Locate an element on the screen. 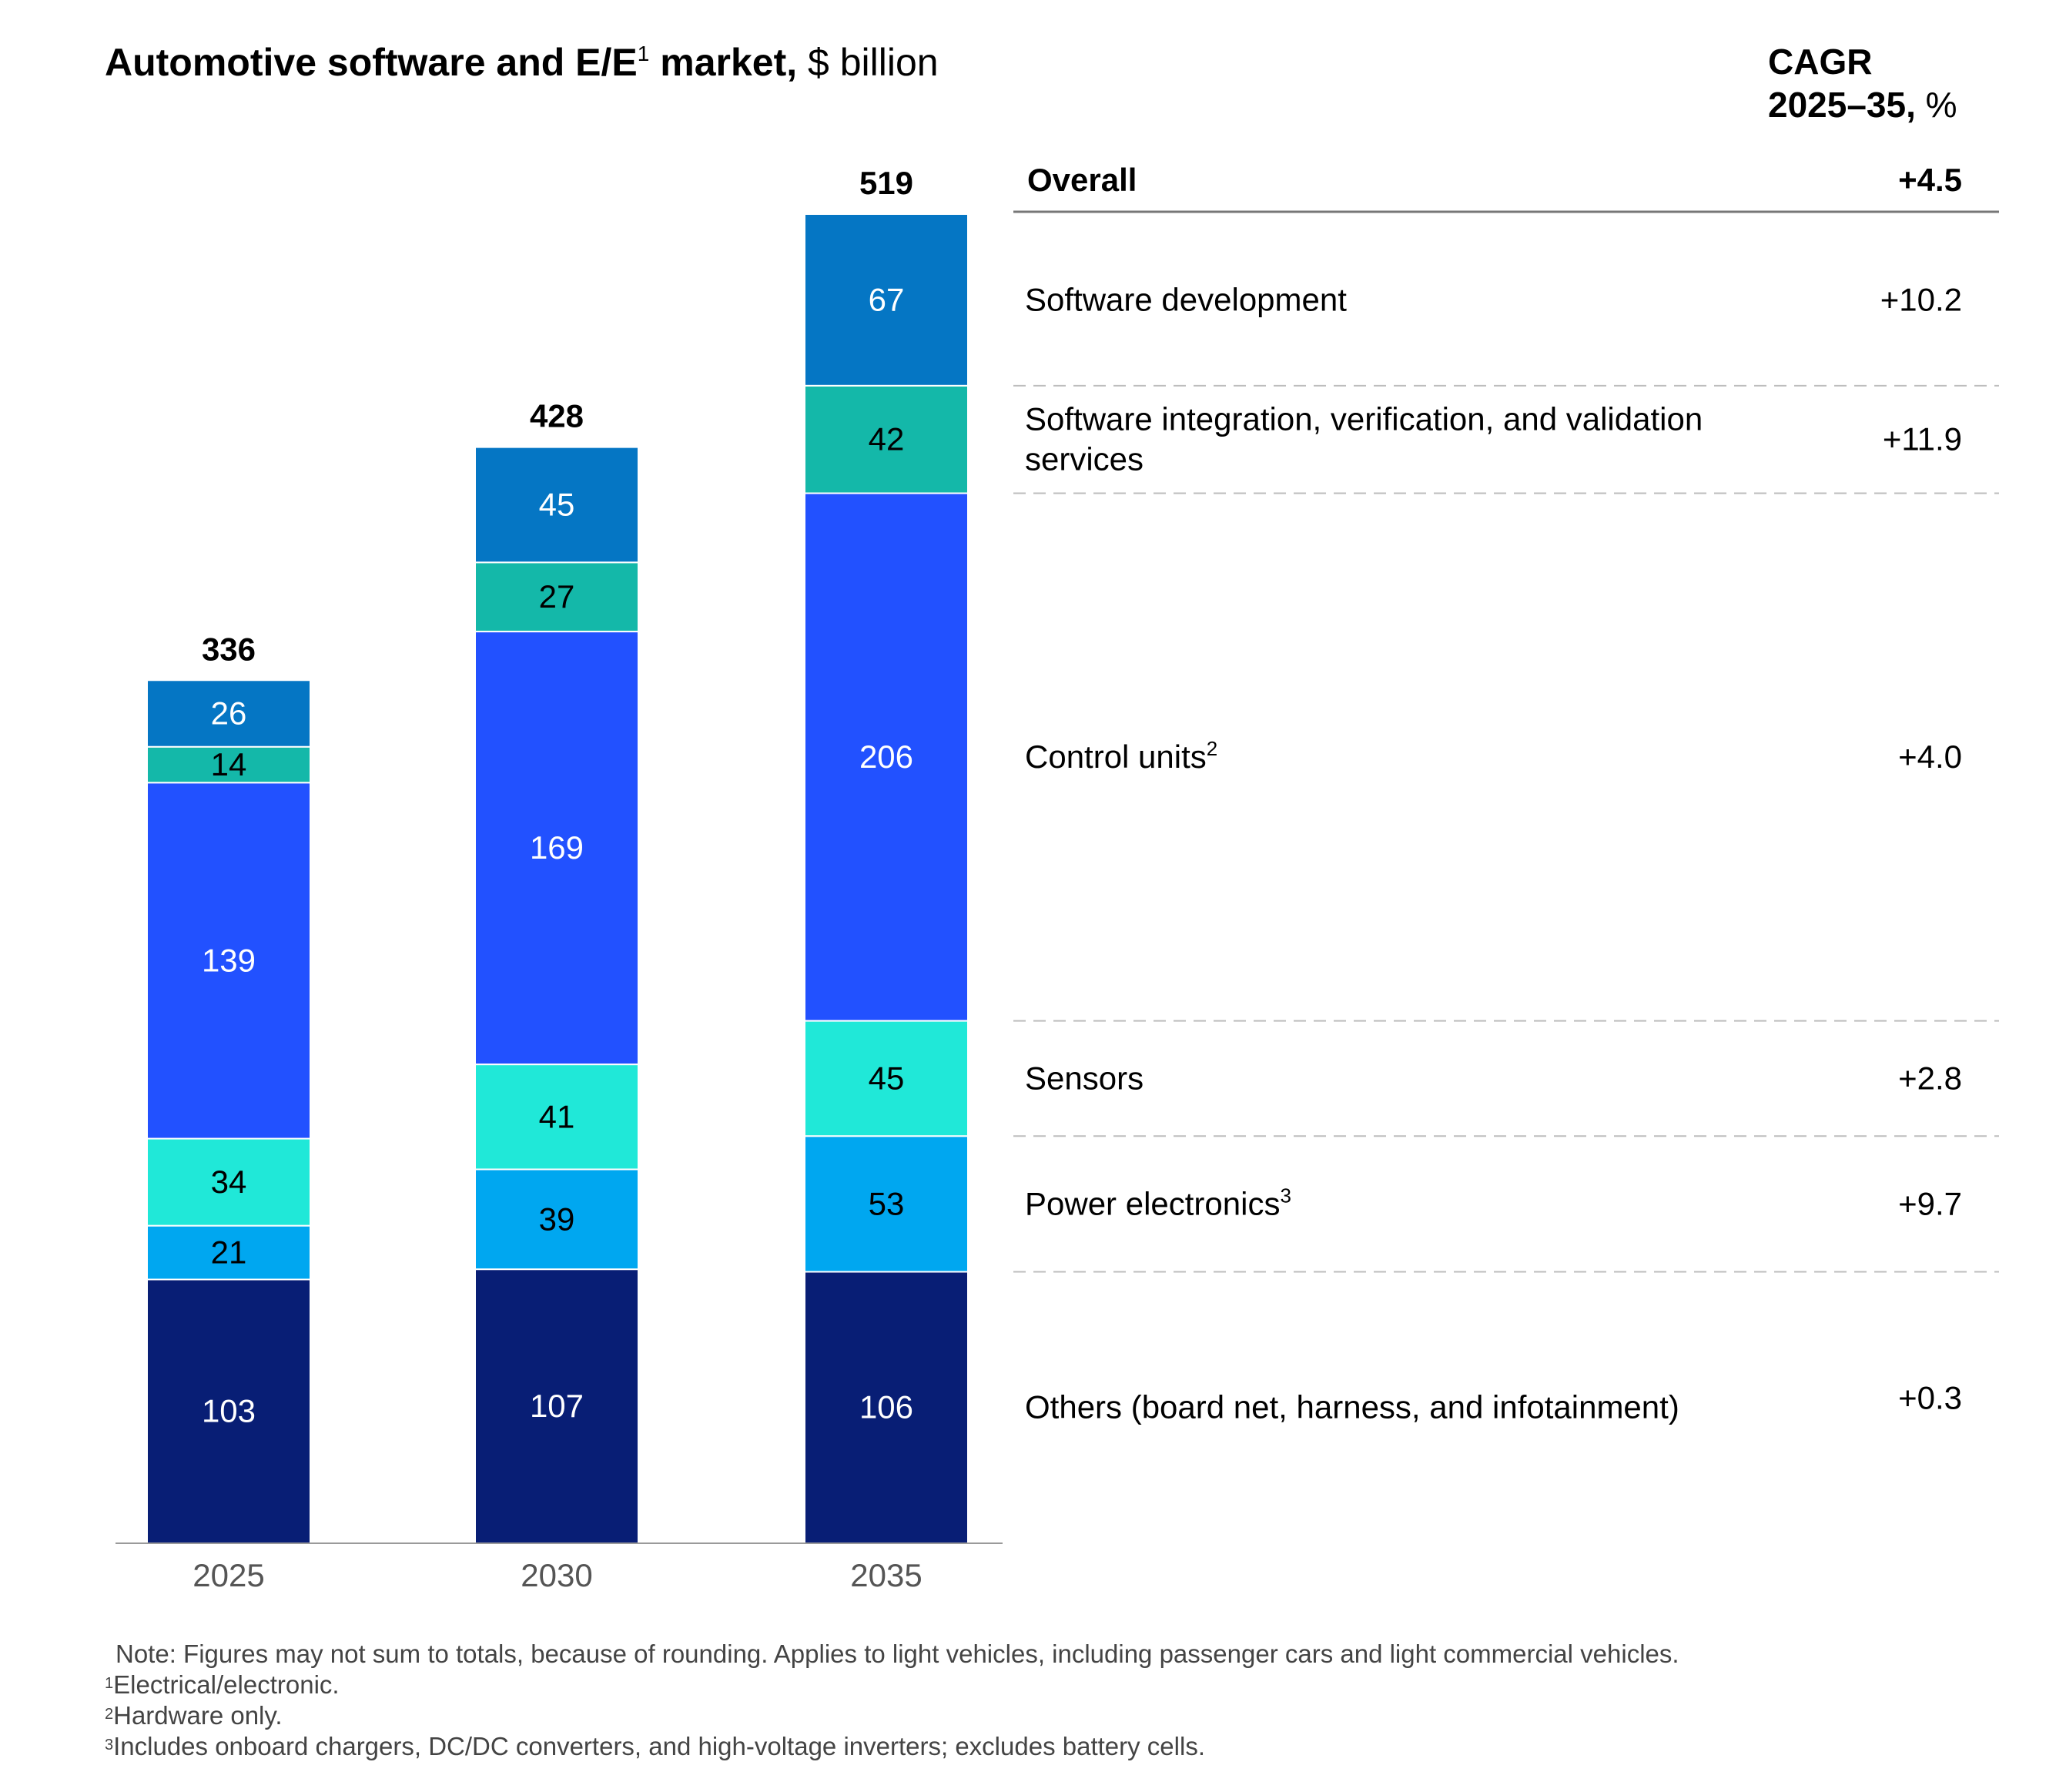  x-tick-label-2035: 2035 is located at coordinates (886, 1575).